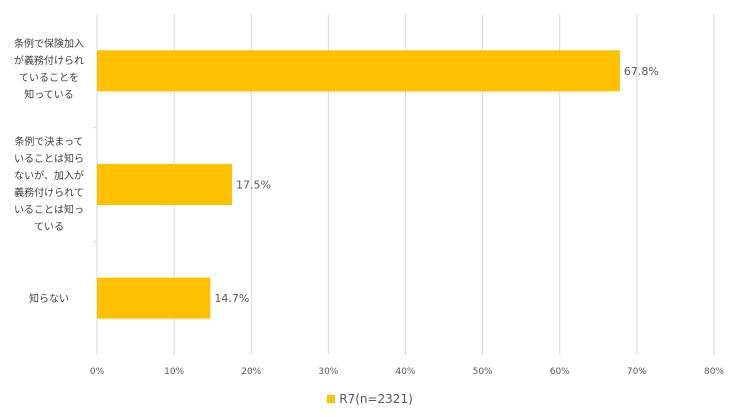  What do you see at coordinates (483, 372) in the screenshot?
I see `x-tick-label: 50%` at bounding box center [483, 372].